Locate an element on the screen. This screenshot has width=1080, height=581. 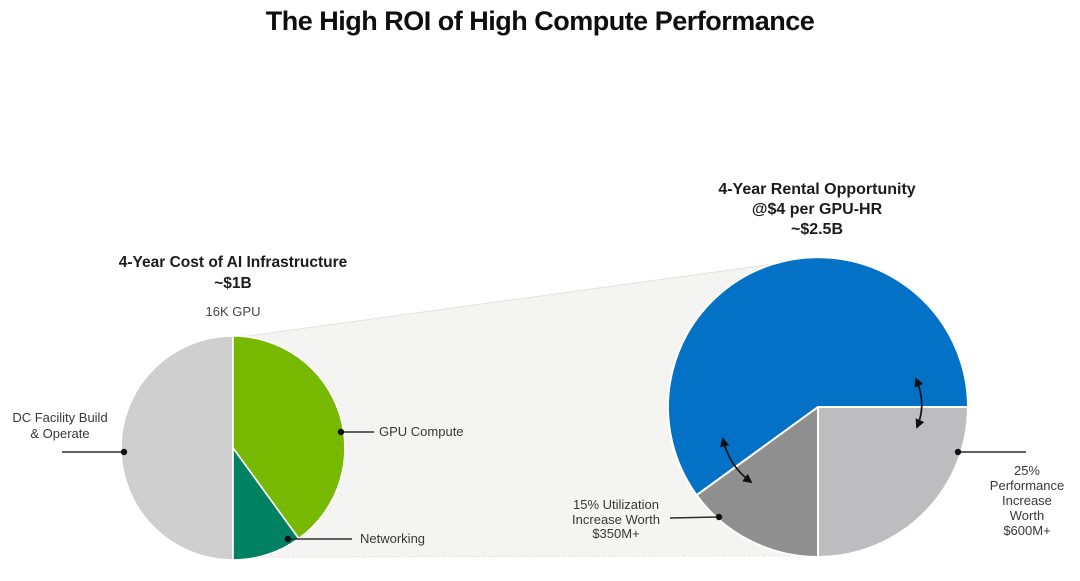
rental-slice-performance is located at coordinates (893, 482).